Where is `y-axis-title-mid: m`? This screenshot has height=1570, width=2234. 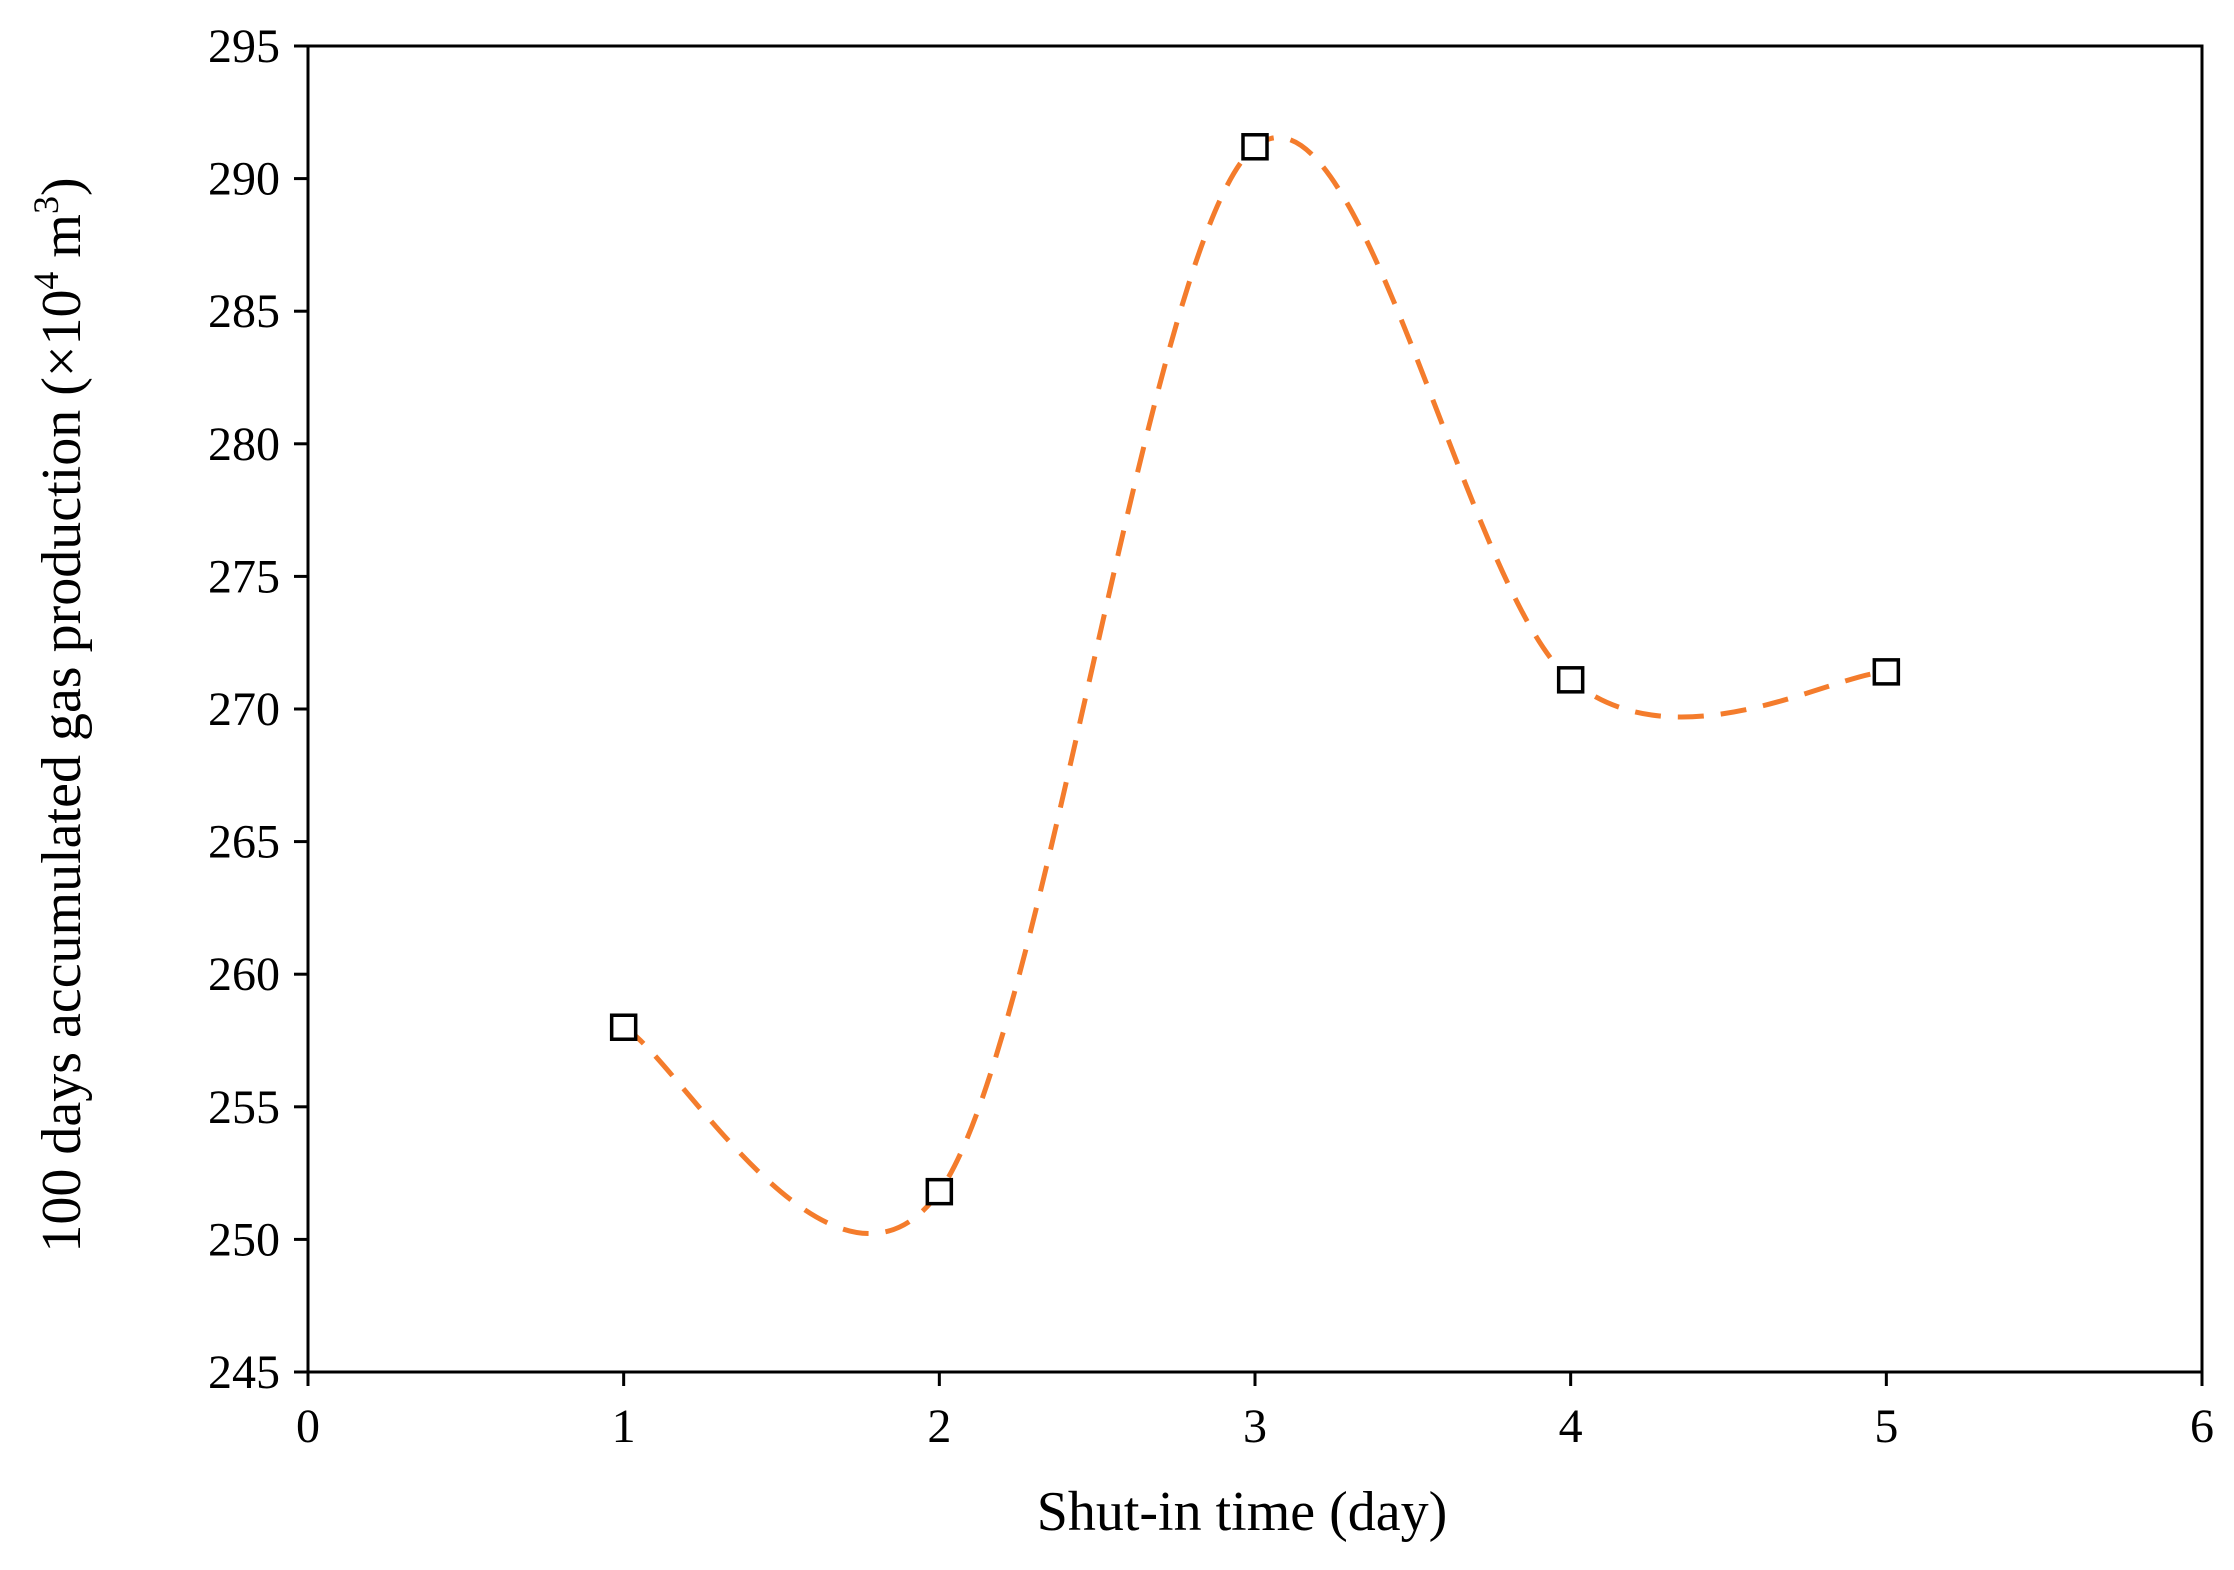
y-axis-title-mid: m is located at coordinates (62, 243).